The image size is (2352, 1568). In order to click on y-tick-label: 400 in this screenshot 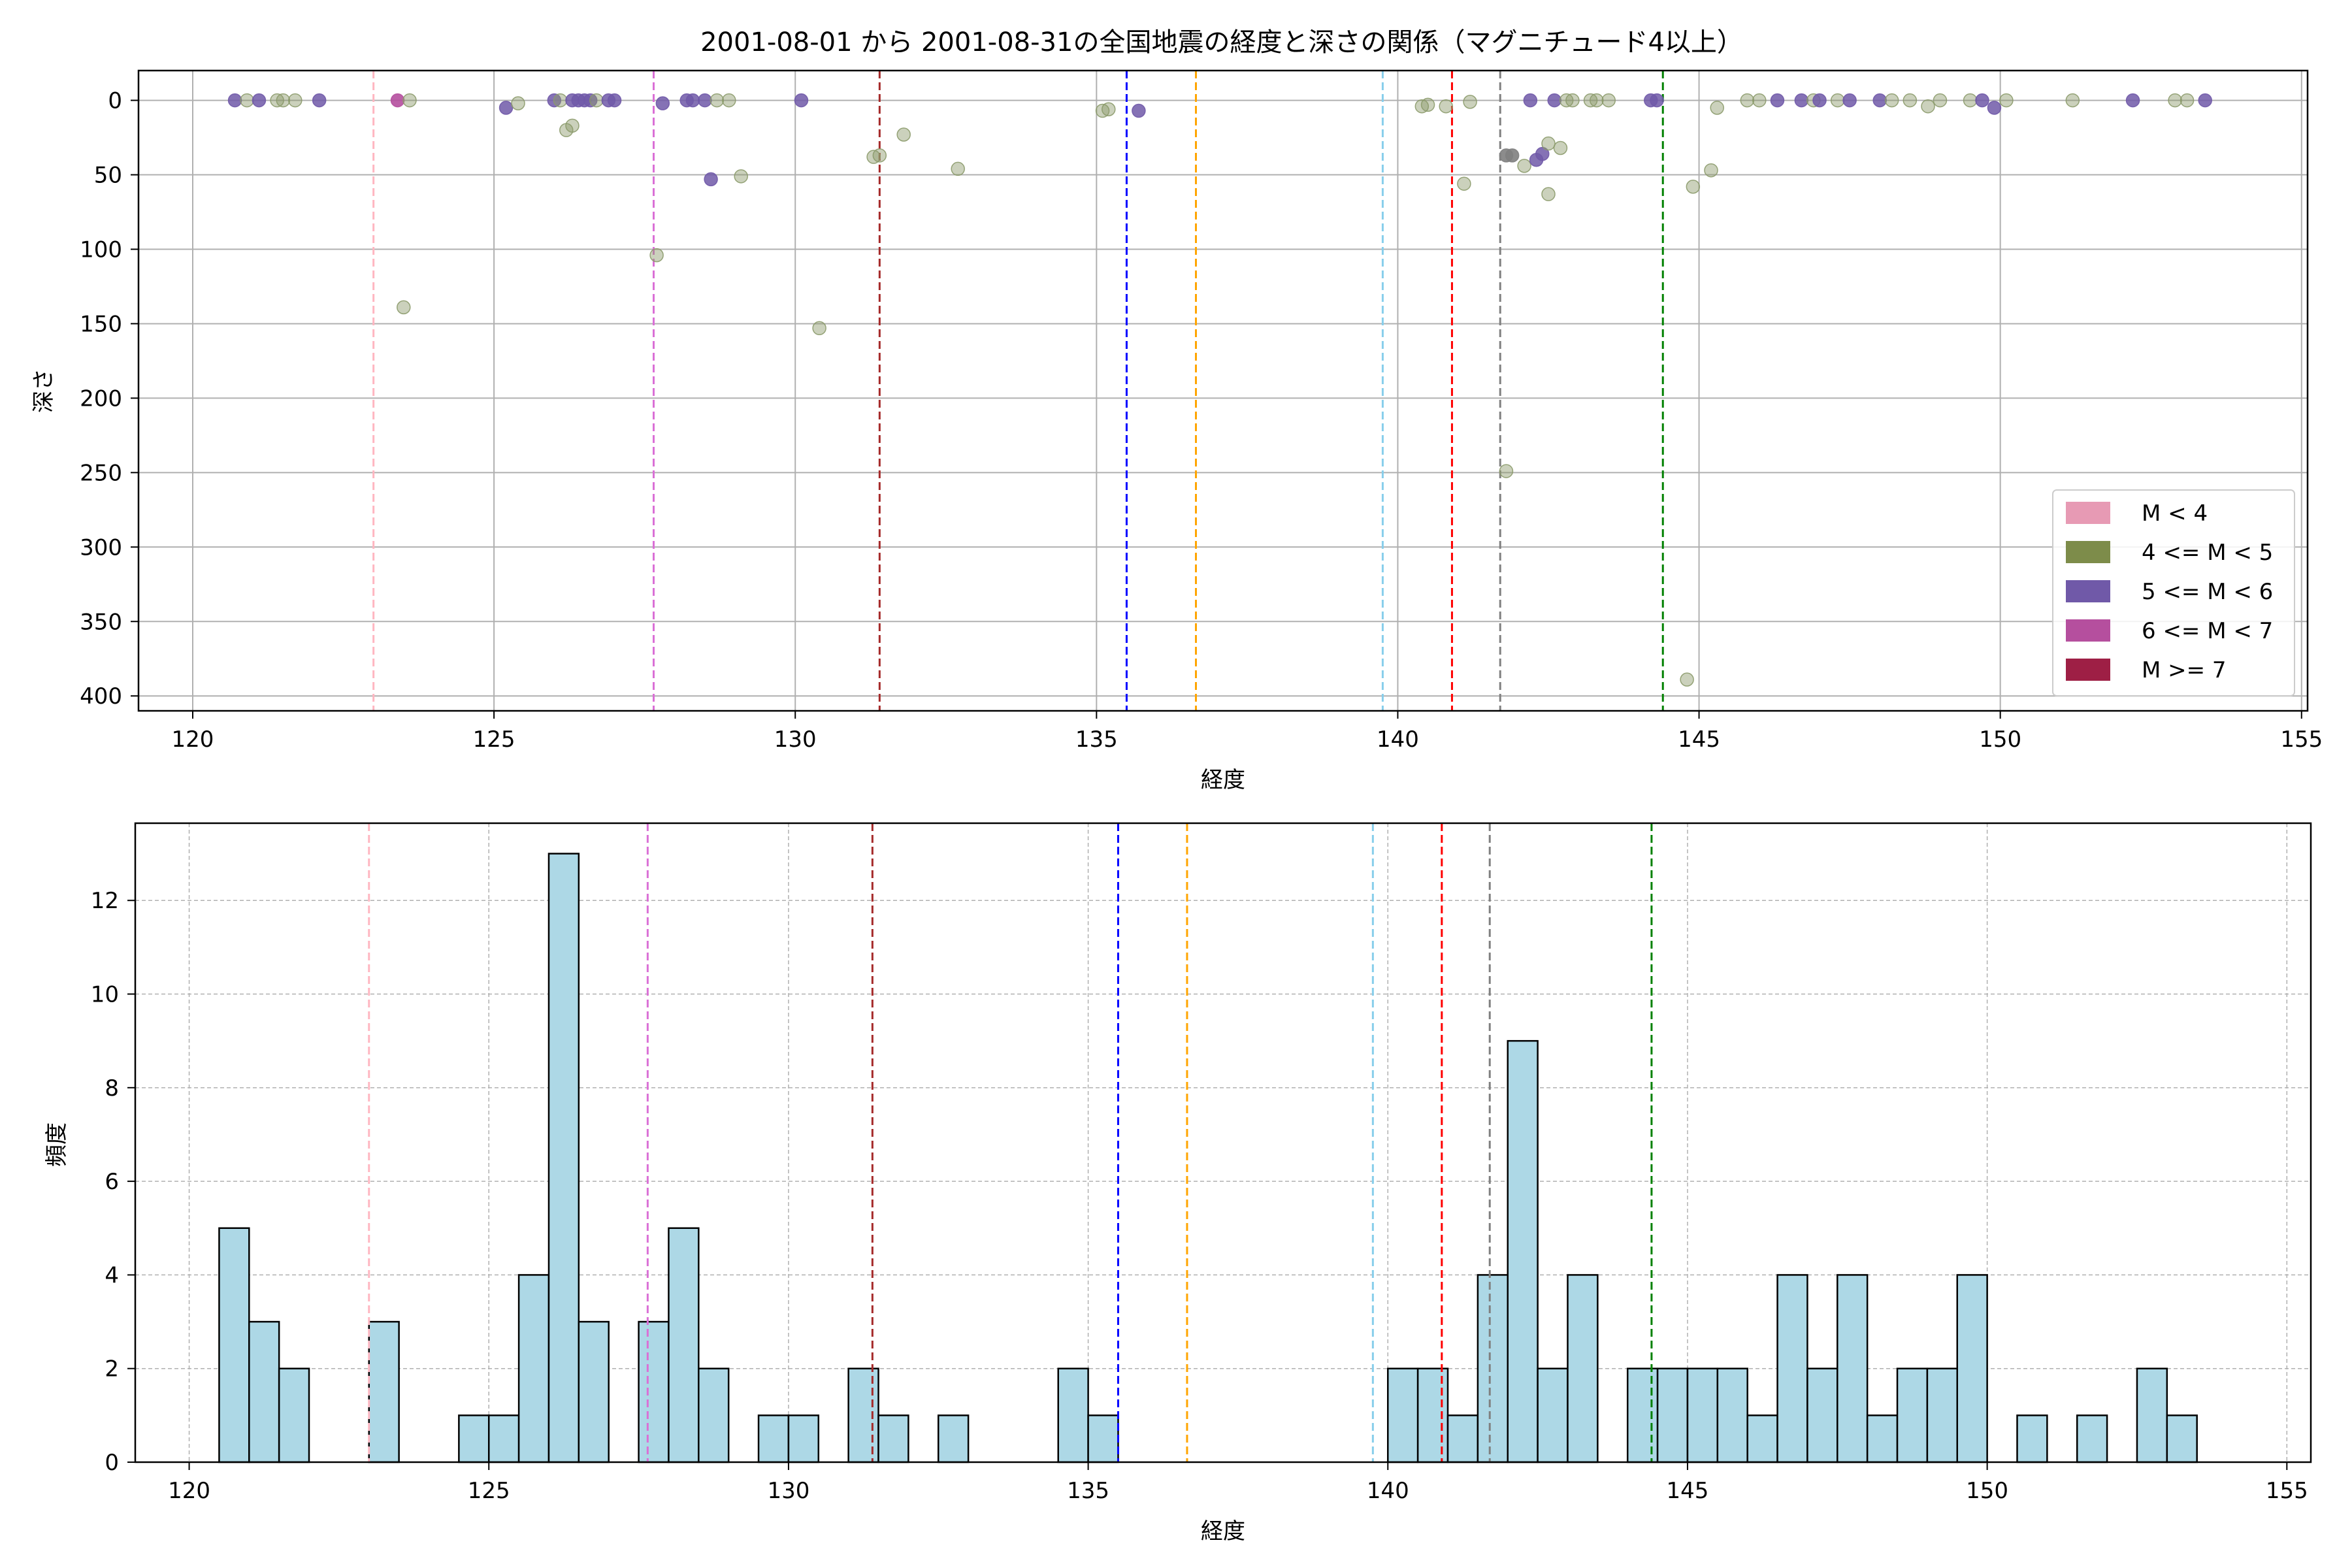, I will do `click(101, 696)`.